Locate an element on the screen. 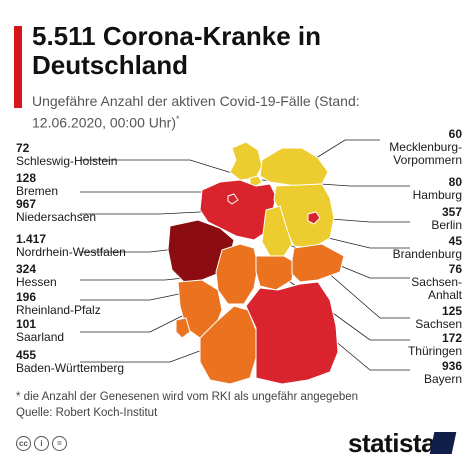  label-niedersachsen: 967 Niedersachsen is located at coordinates (56, 210).